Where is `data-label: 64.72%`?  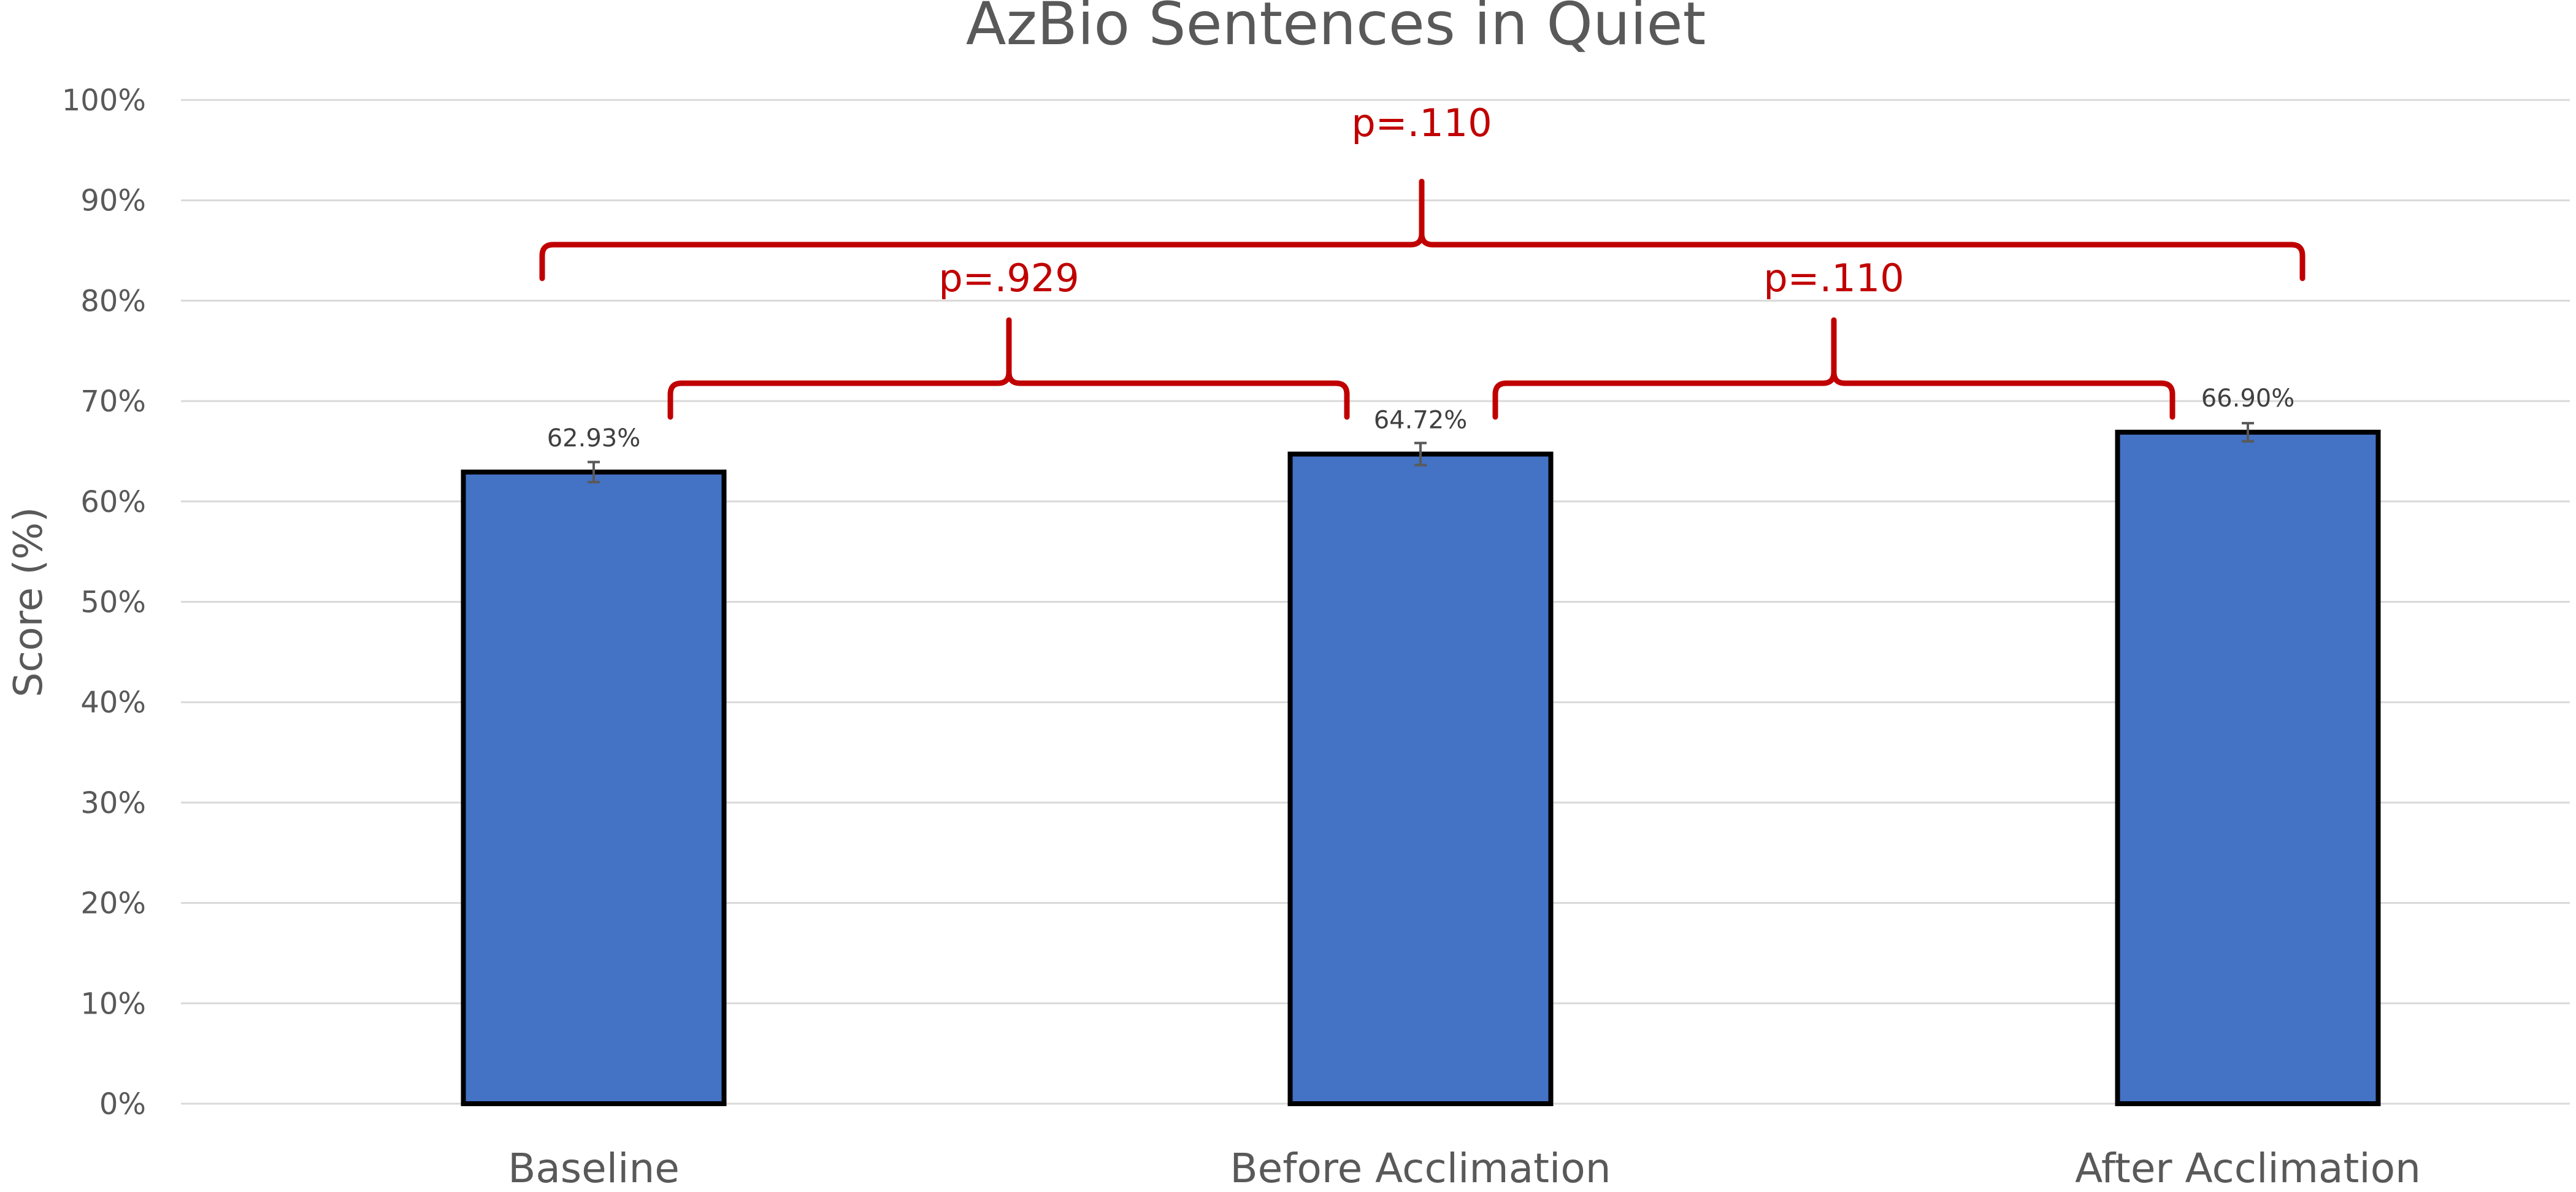 data-label: 64.72% is located at coordinates (1421, 421).